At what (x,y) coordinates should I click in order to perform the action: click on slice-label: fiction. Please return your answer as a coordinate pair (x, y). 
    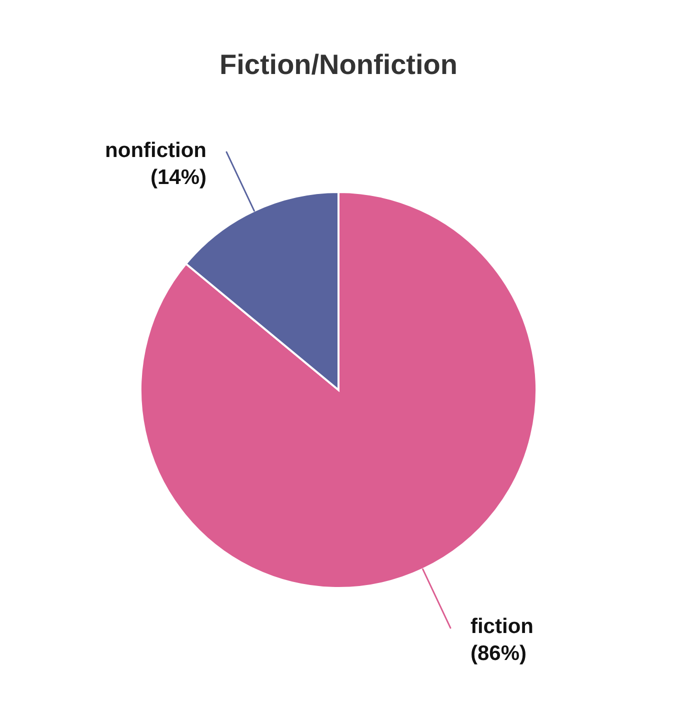
    Looking at the image, I should click on (502, 626).